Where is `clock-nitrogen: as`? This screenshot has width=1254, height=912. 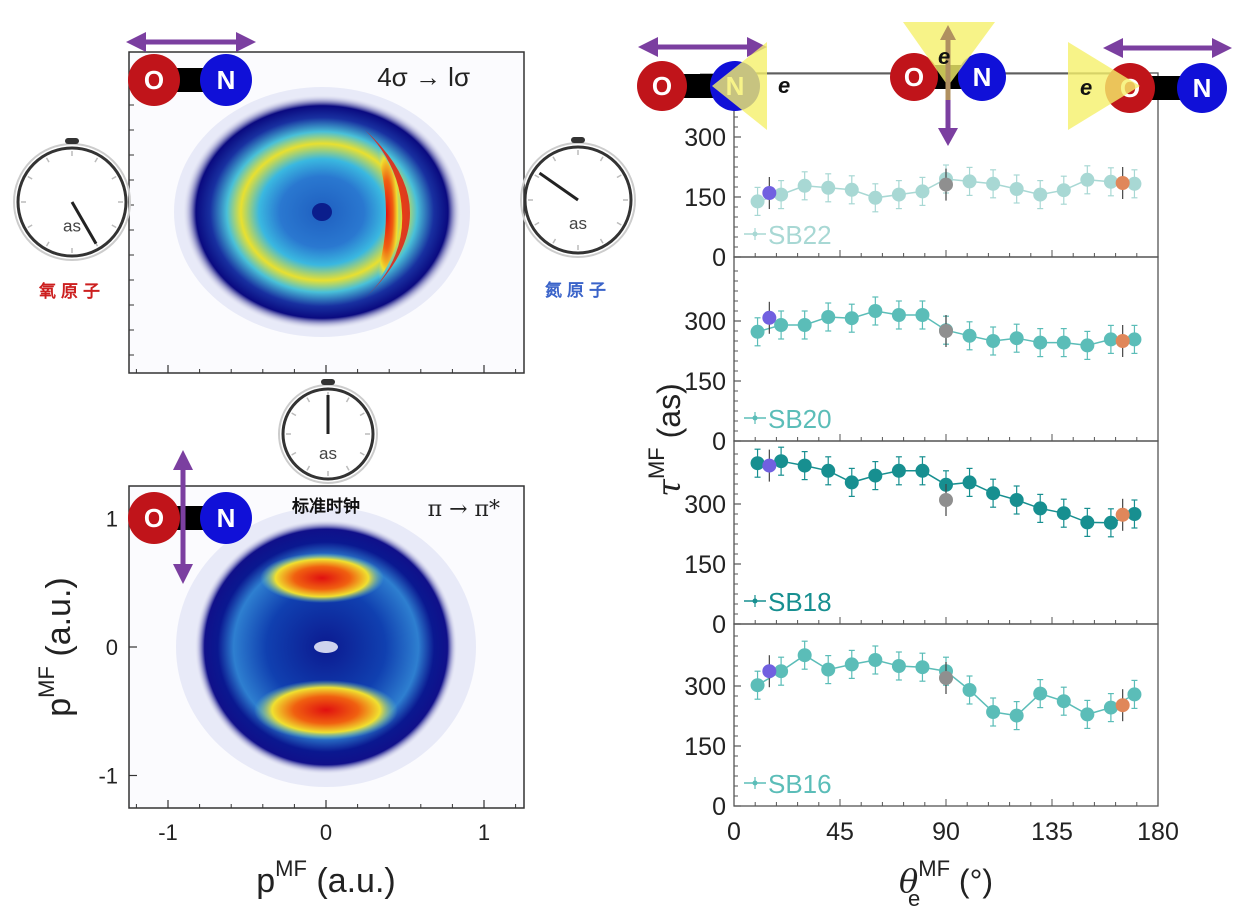
clock-nitrogen: as is located at coordinates (578, 197).